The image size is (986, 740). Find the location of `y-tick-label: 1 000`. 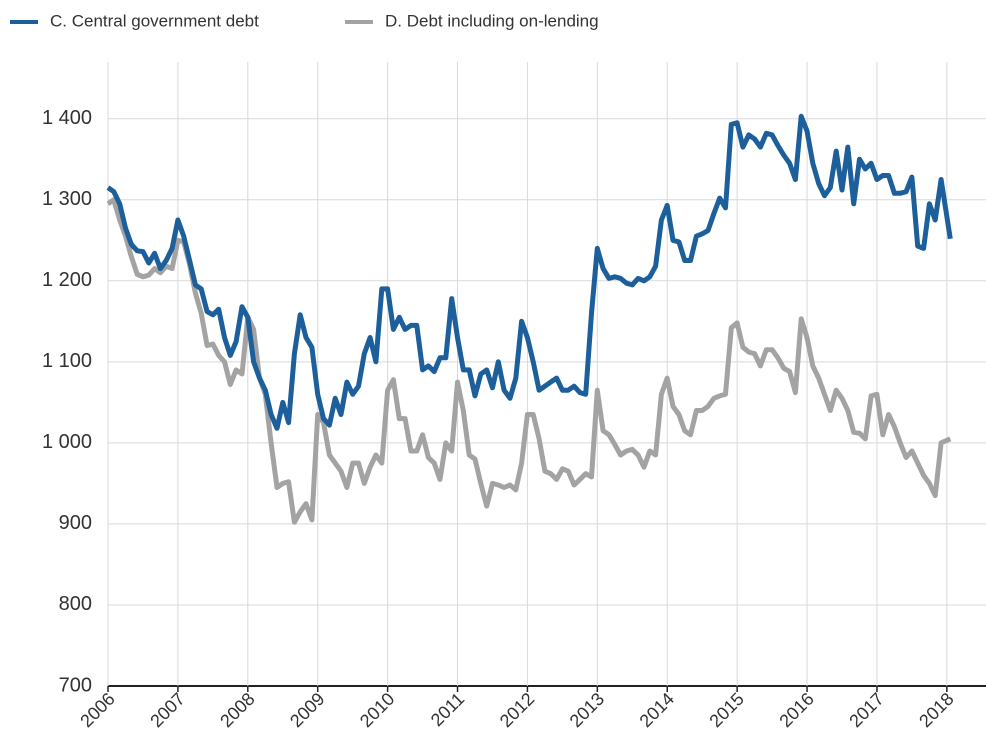

y-tick-label: 1 000 is located at coordinates (67, 442).